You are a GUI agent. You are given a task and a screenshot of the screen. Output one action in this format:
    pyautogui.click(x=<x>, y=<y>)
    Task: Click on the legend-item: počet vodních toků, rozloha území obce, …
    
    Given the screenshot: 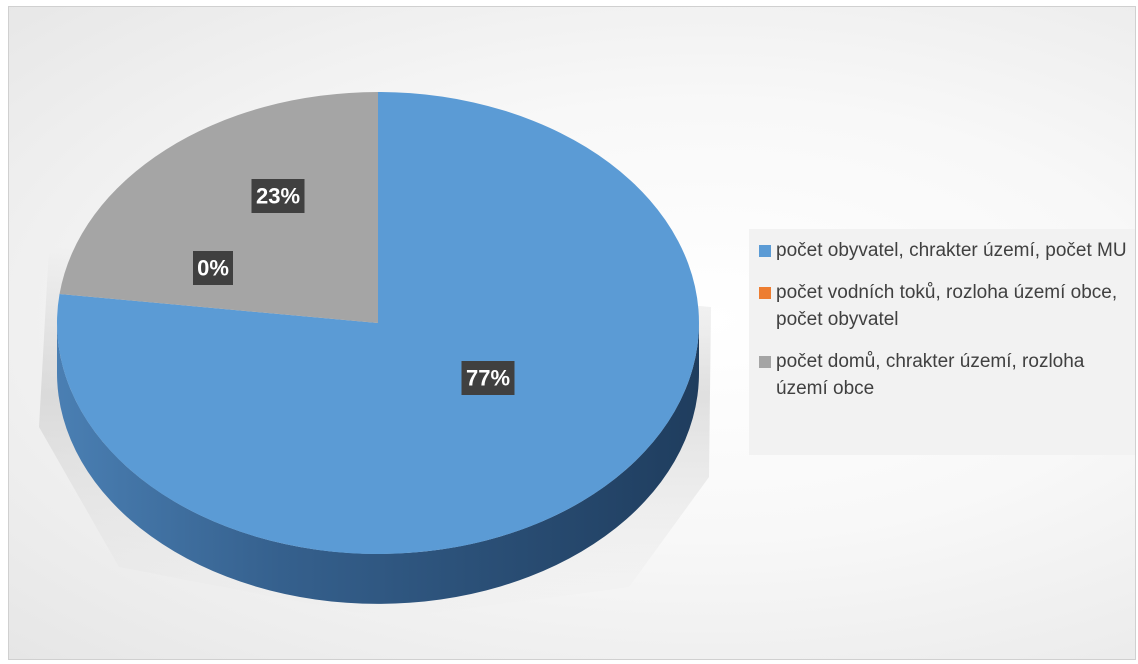 What is the action you would take?
    pyautogui.click(x=943, y=306)
    